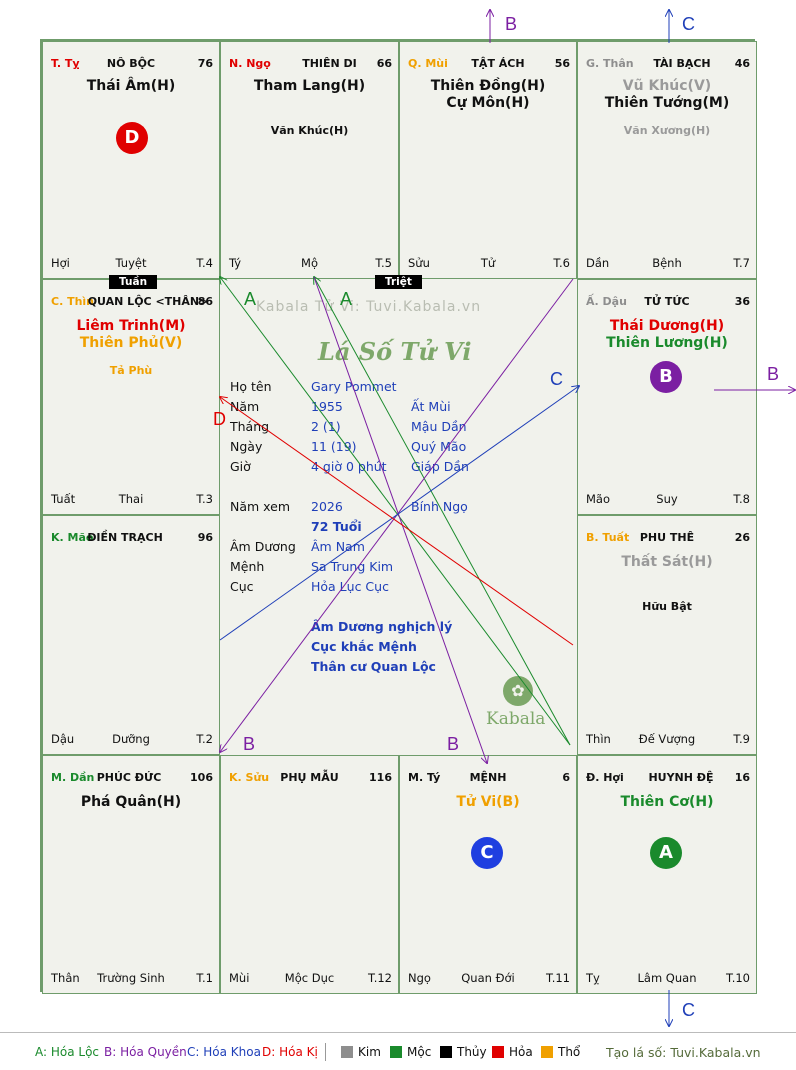  I want to click on legend-divider, so click(325, 1052).